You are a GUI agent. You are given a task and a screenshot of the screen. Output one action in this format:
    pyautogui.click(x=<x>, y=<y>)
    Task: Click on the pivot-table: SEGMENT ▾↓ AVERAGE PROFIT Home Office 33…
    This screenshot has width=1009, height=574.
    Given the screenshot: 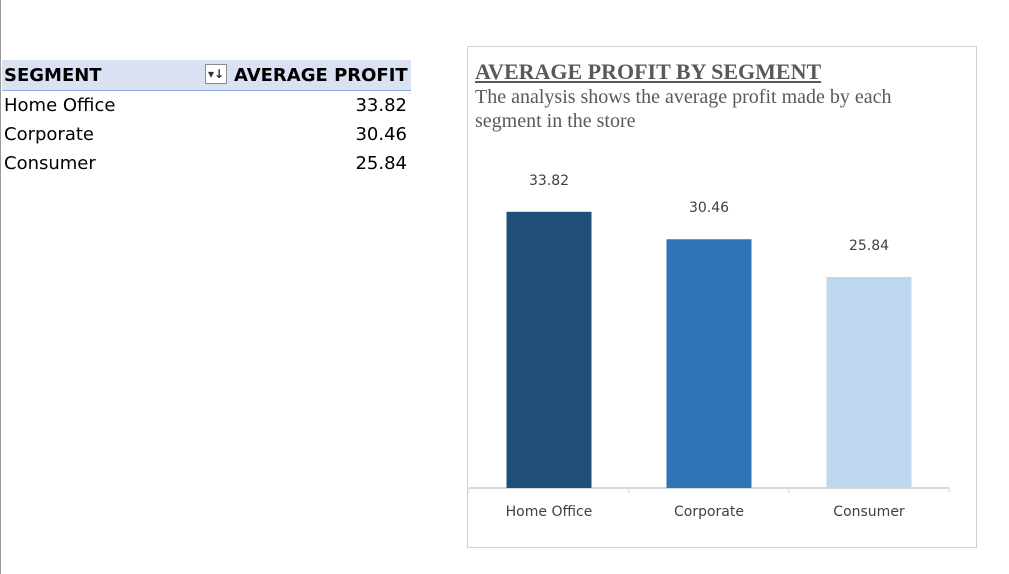 What is the action you would take?
    pyautogui.click(x=206, y=119)
    